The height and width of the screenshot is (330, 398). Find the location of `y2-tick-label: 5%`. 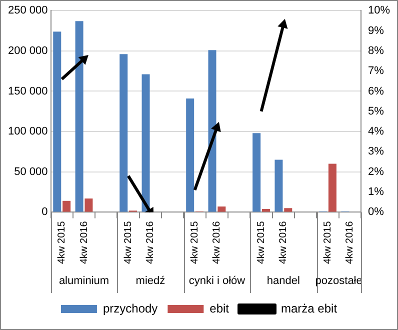

y2-tick-label: 5% is located at coordinates (376, 111).